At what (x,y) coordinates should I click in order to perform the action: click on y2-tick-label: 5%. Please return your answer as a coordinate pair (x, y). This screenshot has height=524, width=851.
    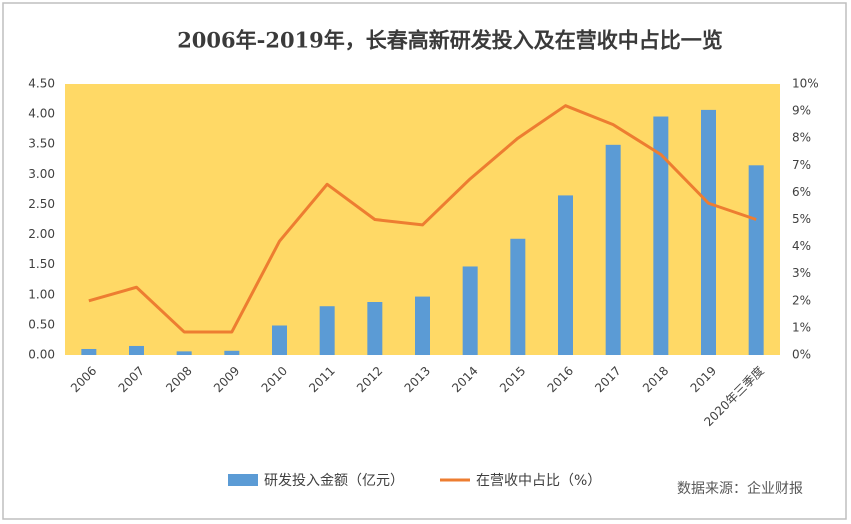
    Looking at the image, I should click on (801, 219).